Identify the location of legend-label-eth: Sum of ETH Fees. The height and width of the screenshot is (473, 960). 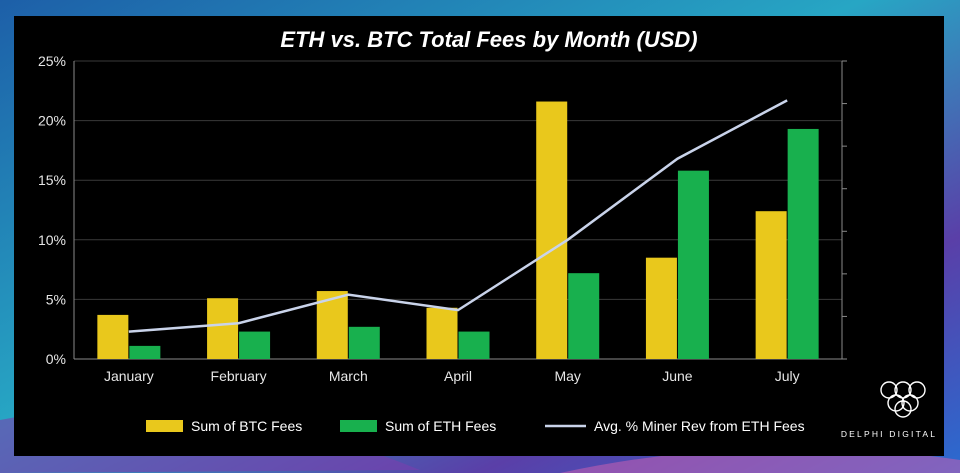
(440, 426).